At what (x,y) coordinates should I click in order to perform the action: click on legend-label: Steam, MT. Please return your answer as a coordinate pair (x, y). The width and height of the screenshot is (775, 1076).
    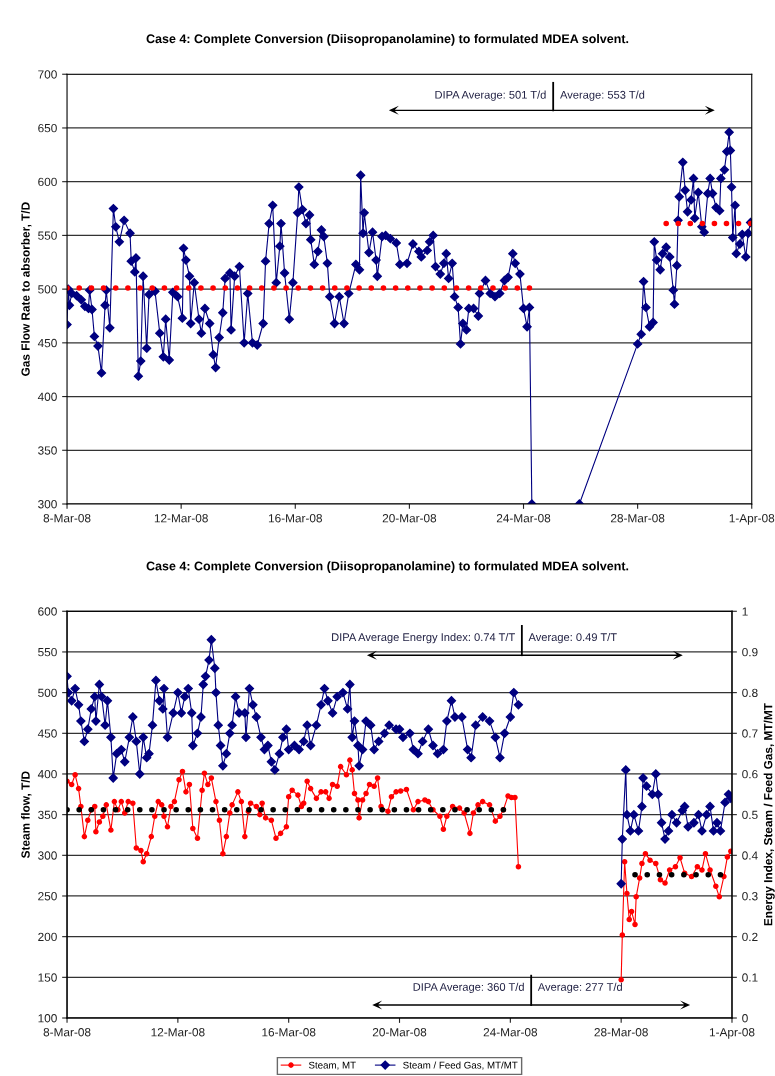
    Looking at the image, I should click on (332, 1065).